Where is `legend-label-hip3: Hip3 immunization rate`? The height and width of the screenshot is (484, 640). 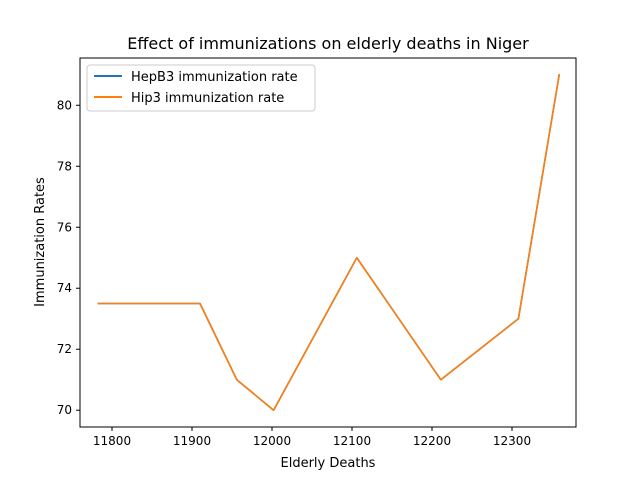
legend-label-hip3: Hip3 immunization rate is located at coordinates (207, 98).